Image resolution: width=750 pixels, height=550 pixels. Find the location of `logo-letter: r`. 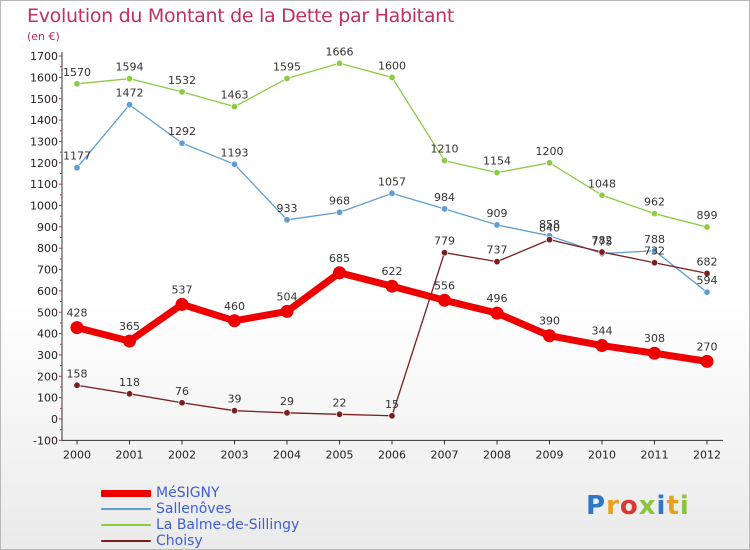

logo-letter: r is located at coordinates (613, 506).